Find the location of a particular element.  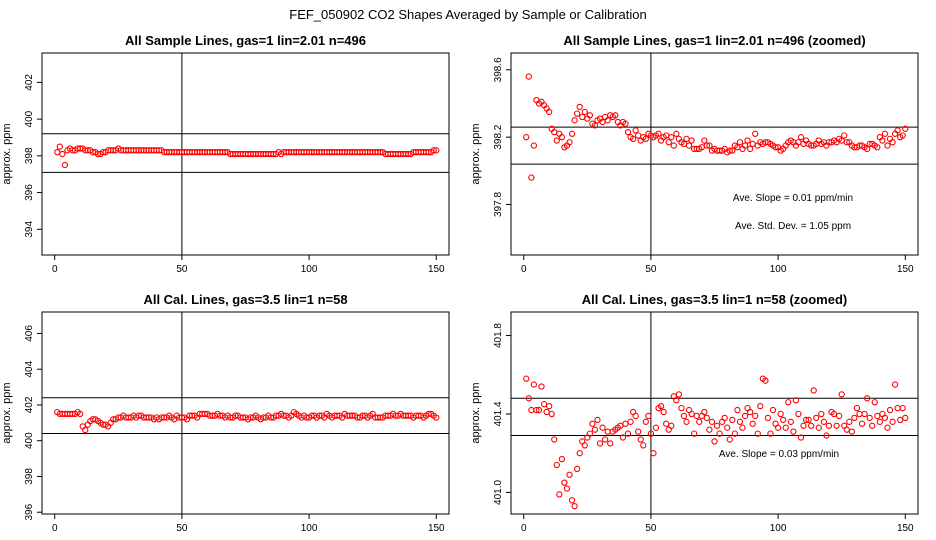

y-tick-label: 396 is located at coordinates (29, 192).